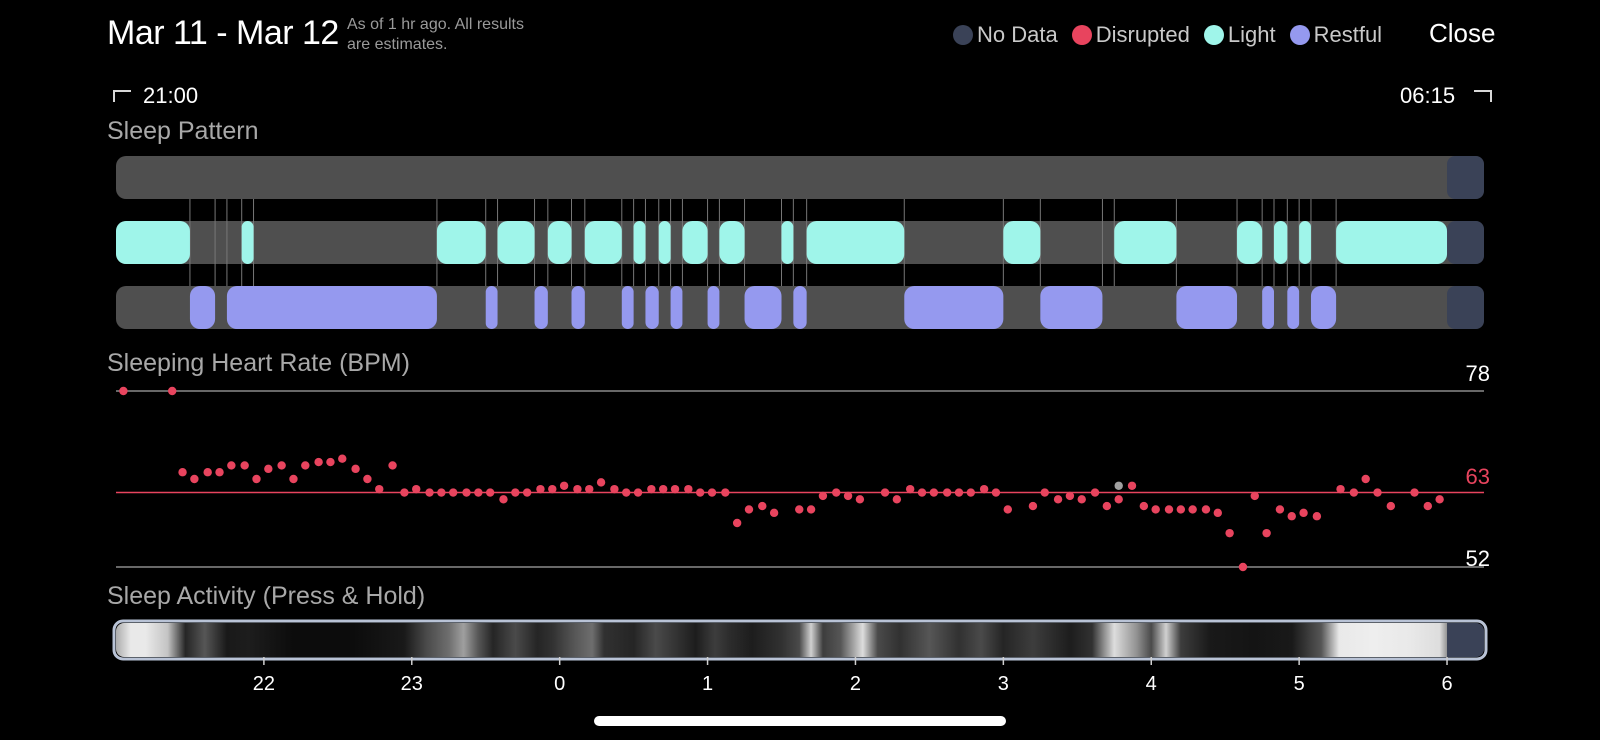  I want to click on sleep-activity-chart, so click(800, 640).